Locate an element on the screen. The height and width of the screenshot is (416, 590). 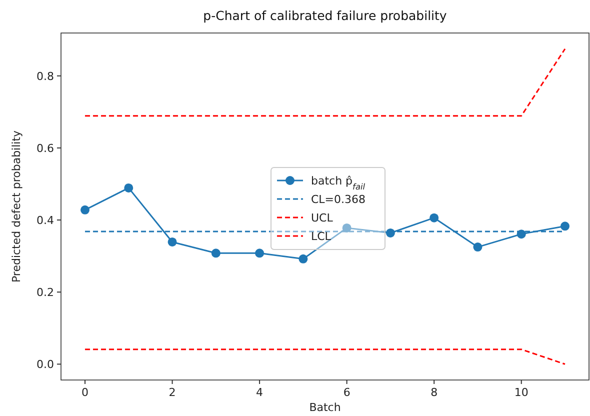
legend-label: UCL is located at coordinates (322, 218).